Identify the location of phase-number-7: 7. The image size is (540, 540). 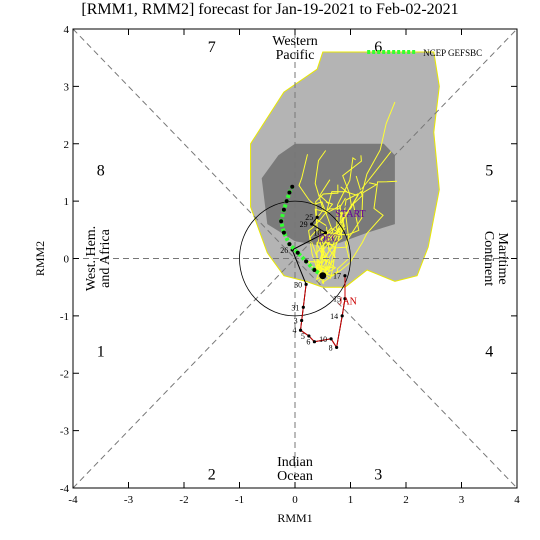
(212, 47).